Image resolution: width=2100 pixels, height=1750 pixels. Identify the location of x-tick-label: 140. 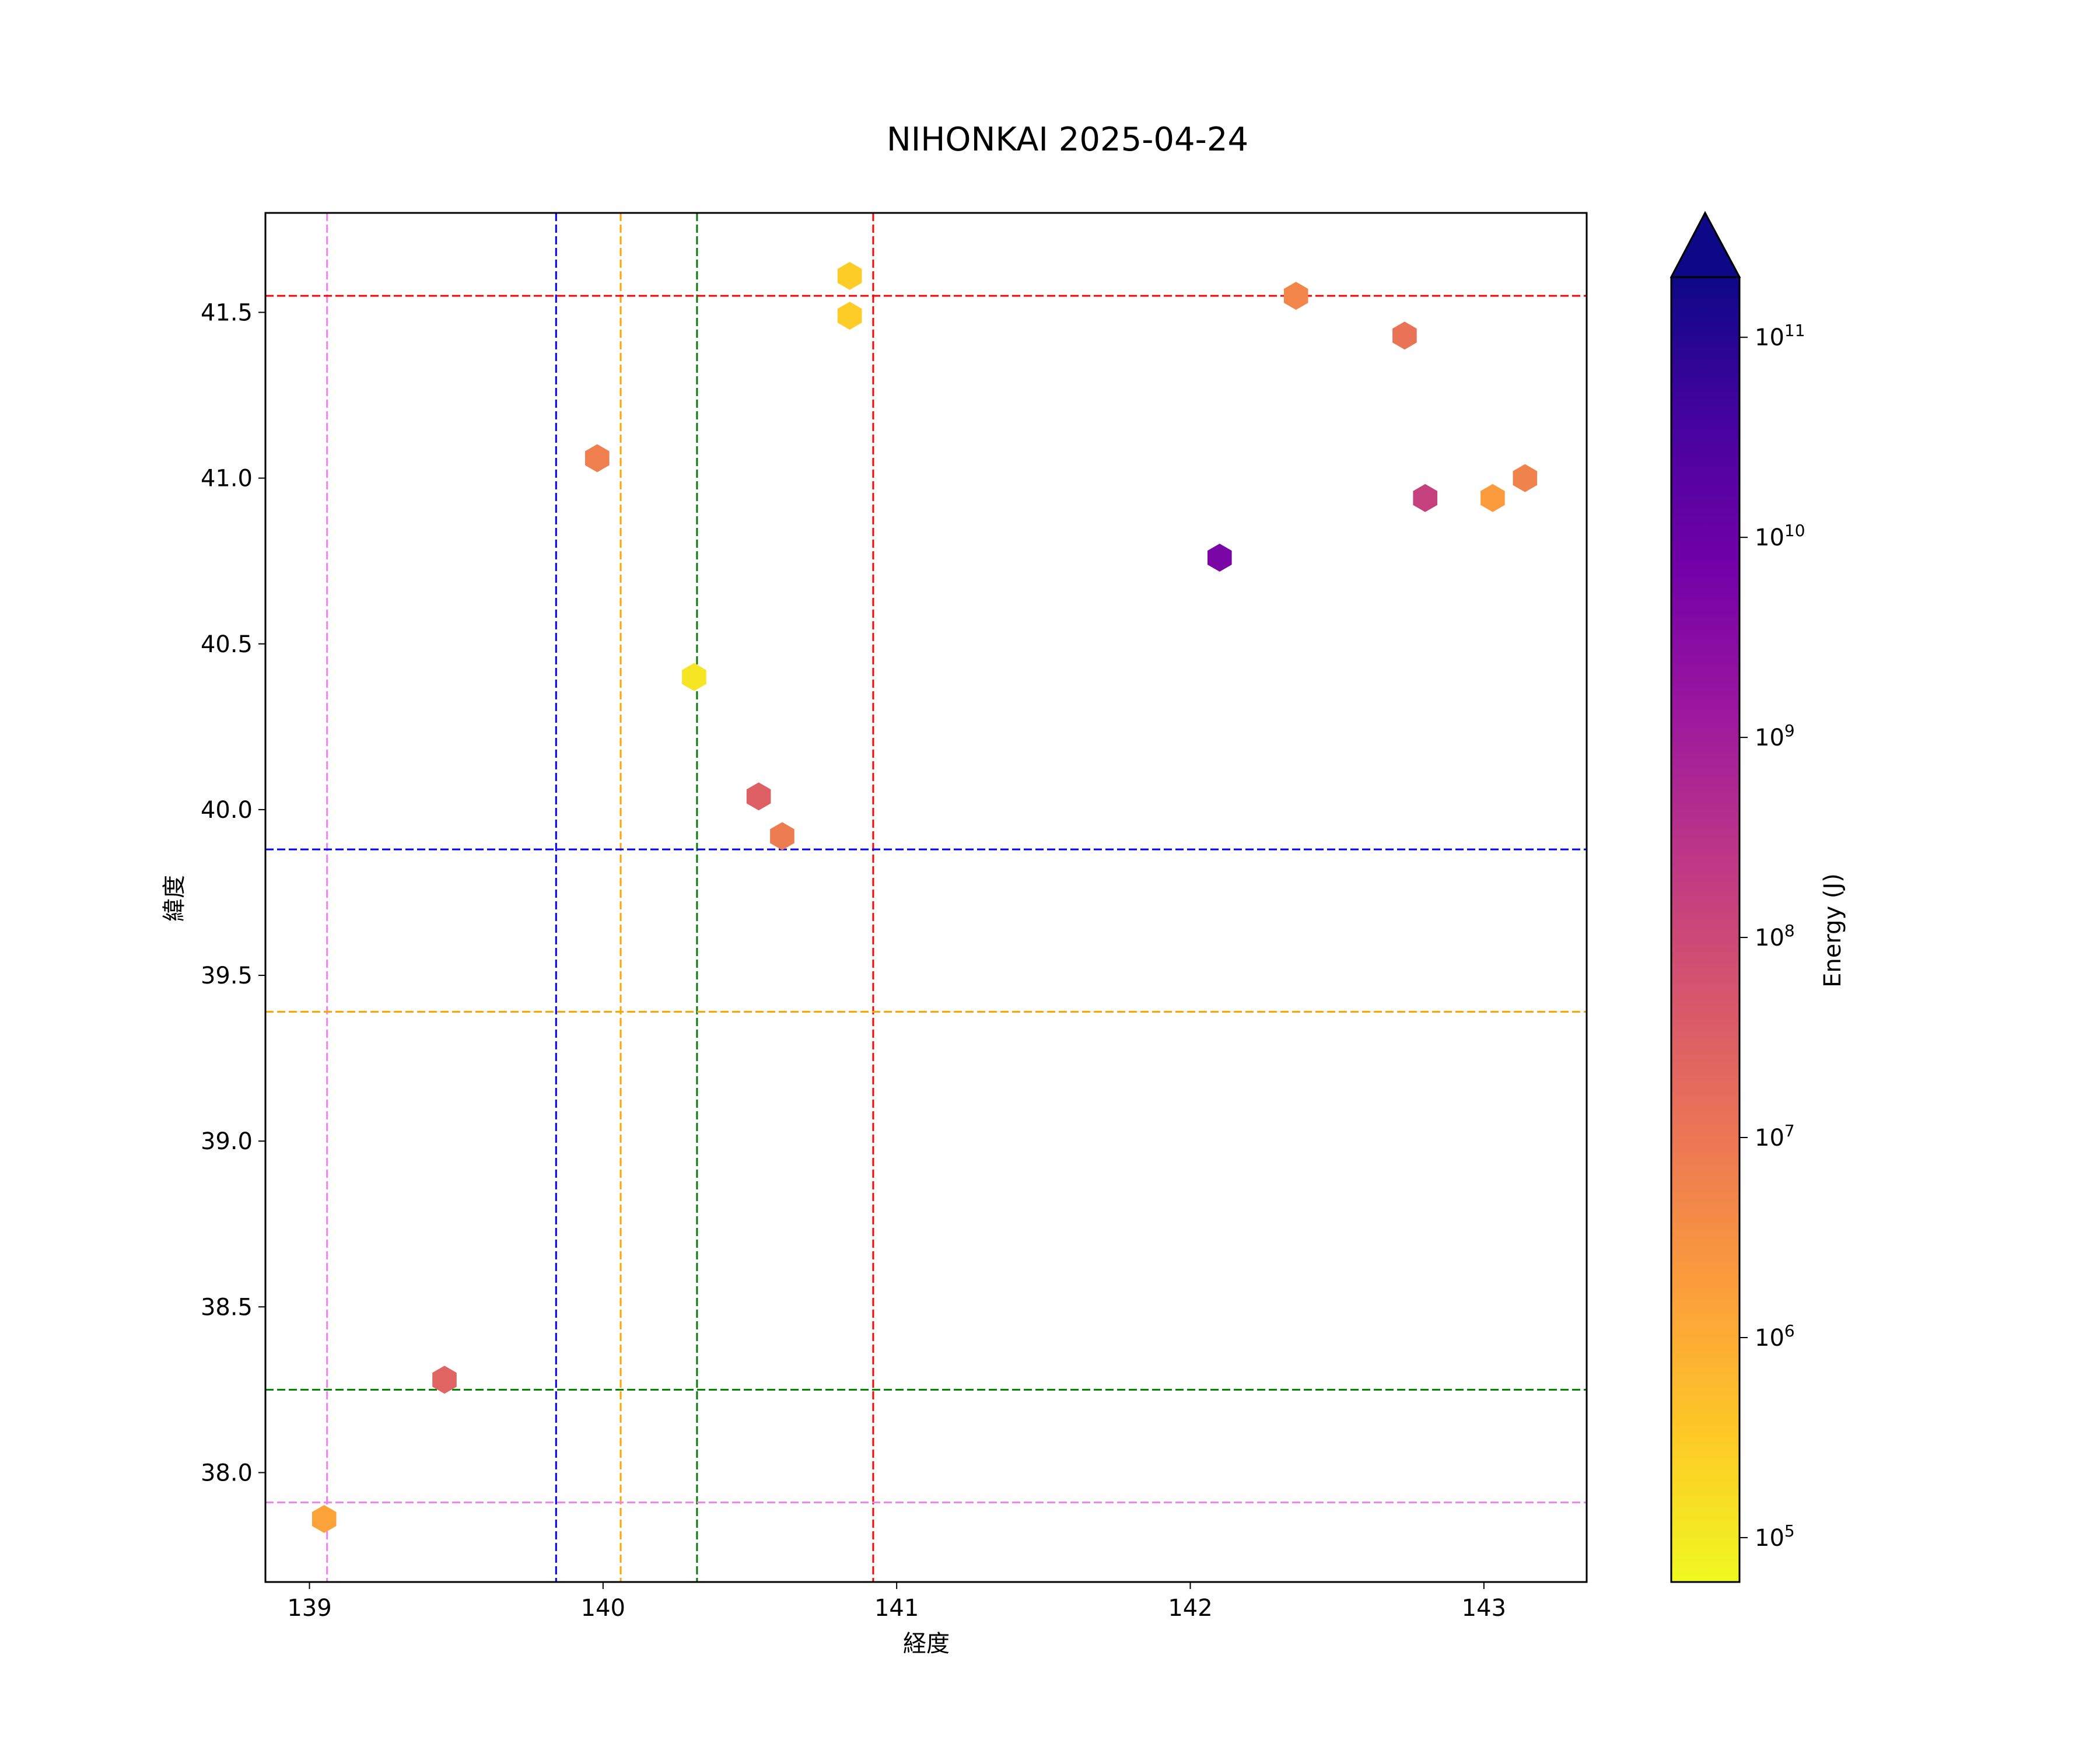
(603, 1608).